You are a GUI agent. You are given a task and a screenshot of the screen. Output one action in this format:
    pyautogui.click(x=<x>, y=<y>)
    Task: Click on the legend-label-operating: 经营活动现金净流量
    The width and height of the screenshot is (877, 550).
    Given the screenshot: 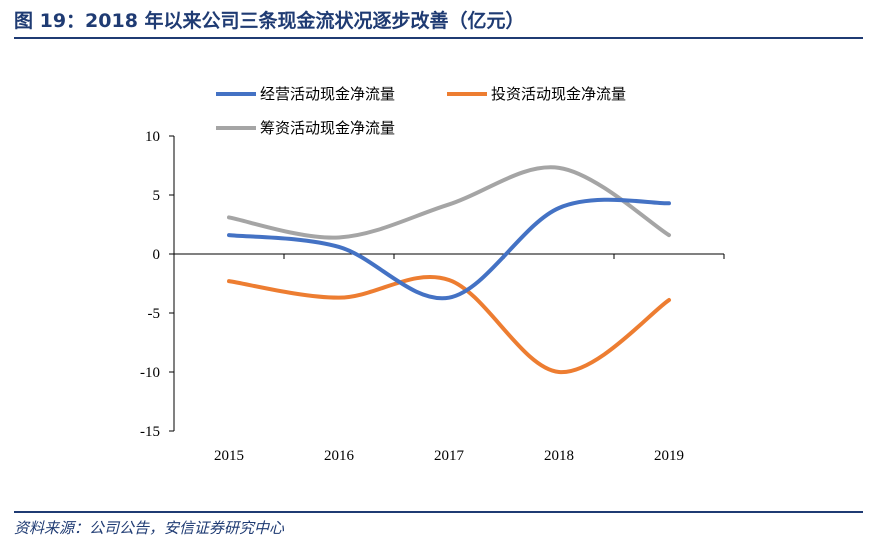 What is the action you would take?
    pyautogui.click(x=327, y=94)
    